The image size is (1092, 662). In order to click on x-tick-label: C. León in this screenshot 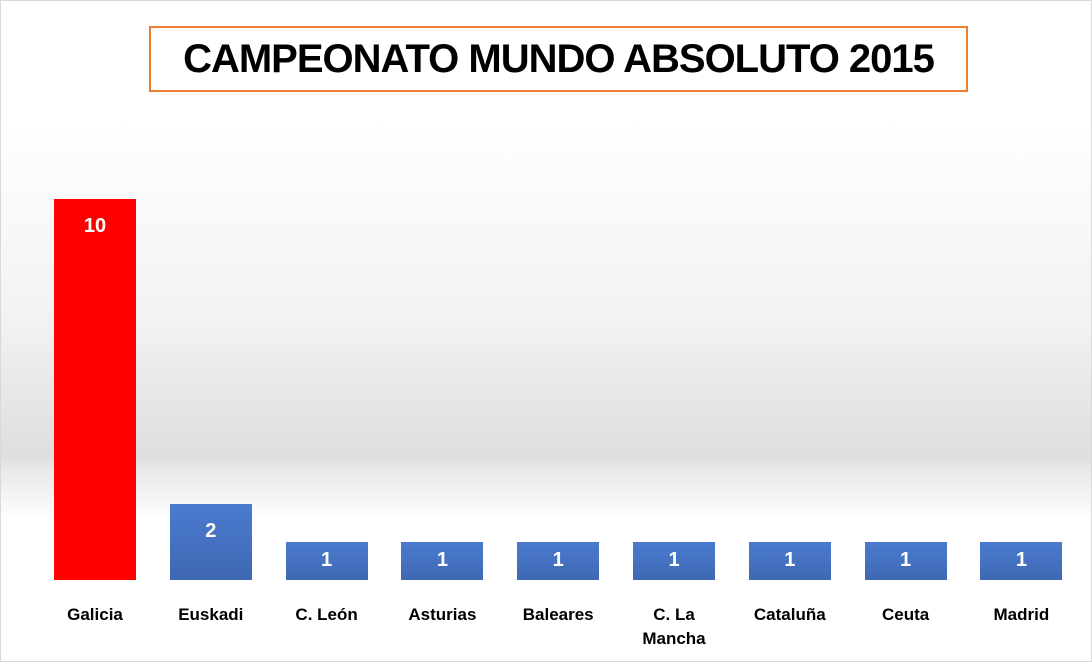, I will do `click(326, 614)`.